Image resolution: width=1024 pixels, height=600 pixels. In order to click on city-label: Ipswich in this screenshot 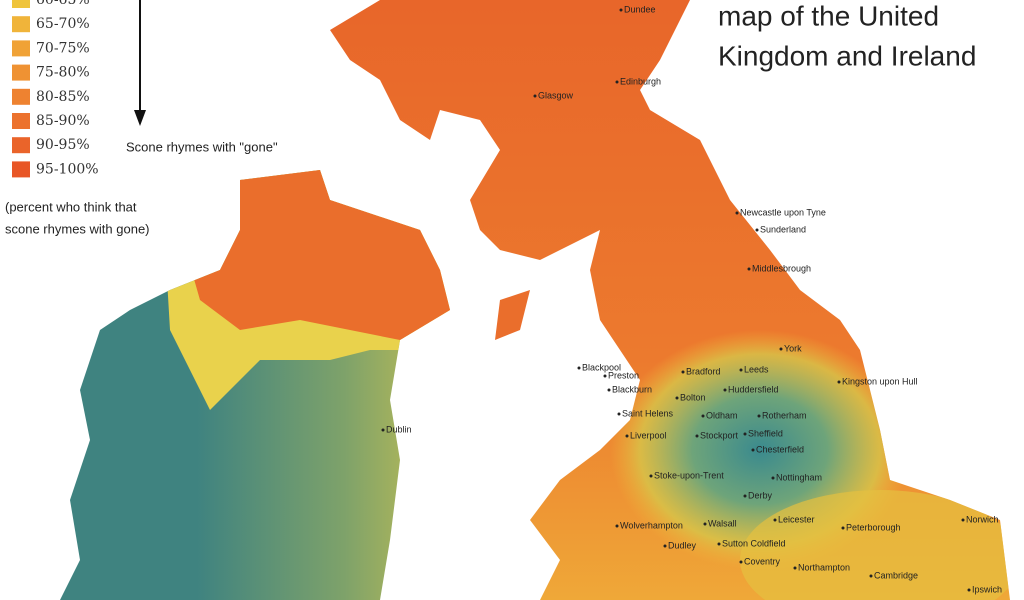, I will do `click(987, 589)`.